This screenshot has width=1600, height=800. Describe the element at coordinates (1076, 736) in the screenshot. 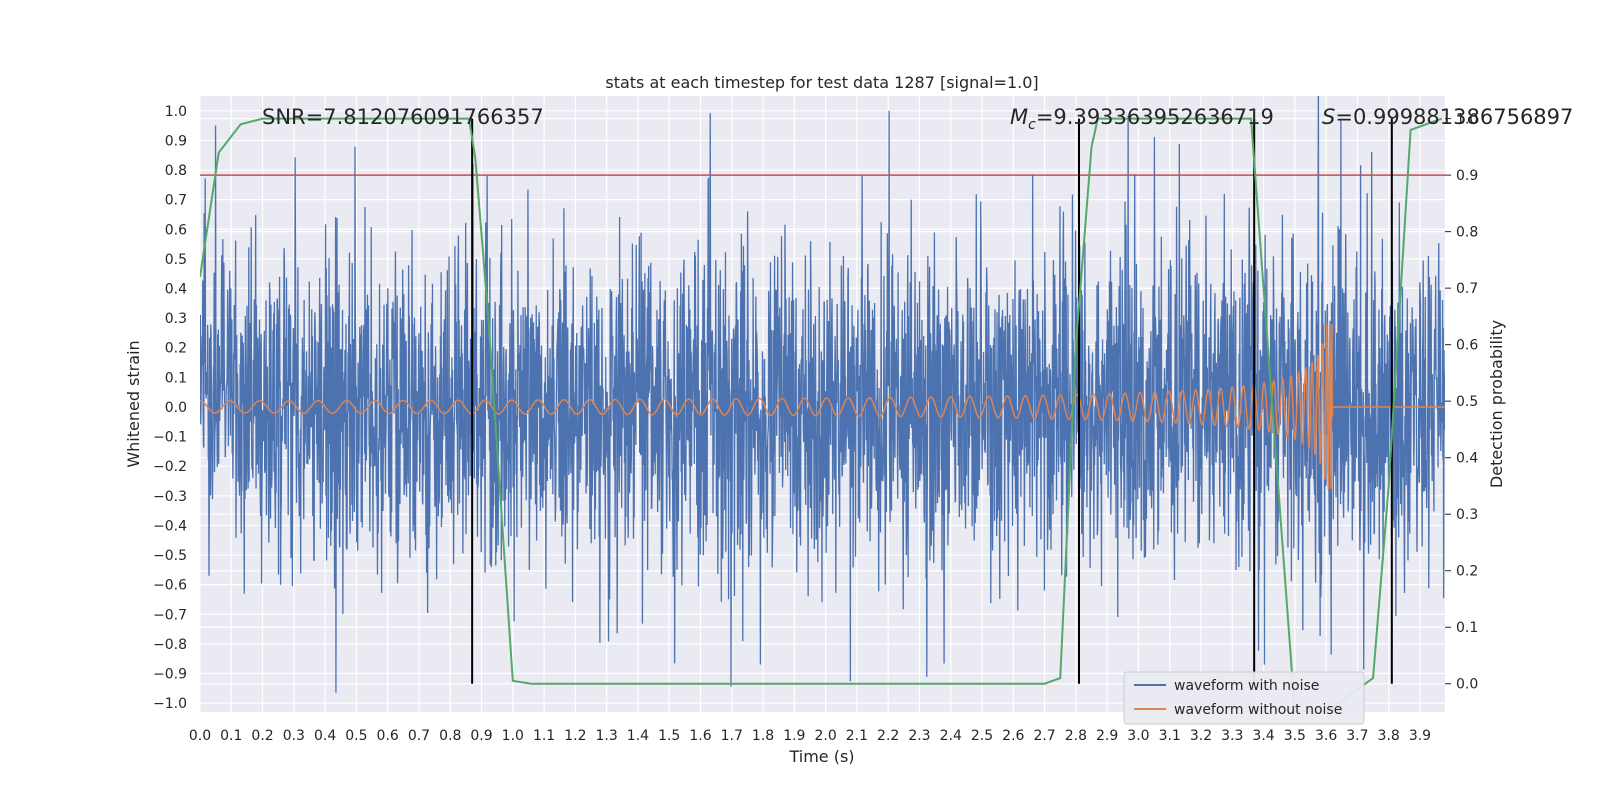

I see `x-tick-label: 2.8` at that location.